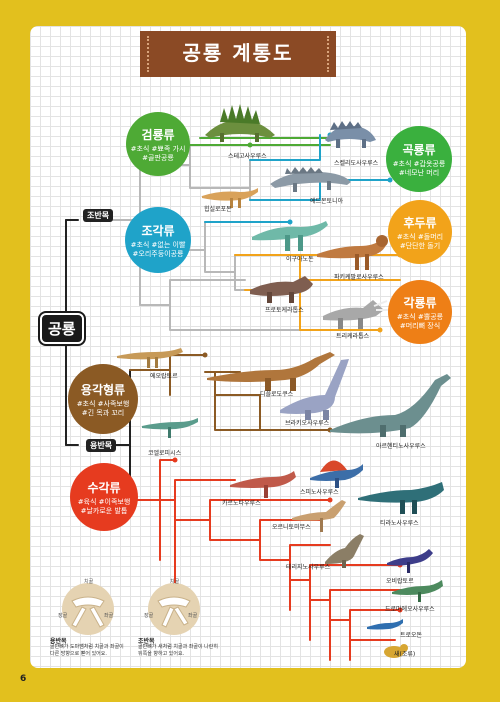 The image size is (500, 702). What do you see at coordinates (420, 245) in the screenshot?
I see `pachycephalosauria-desc-2: #단단한 돌기` at bounding box center [420, 245].